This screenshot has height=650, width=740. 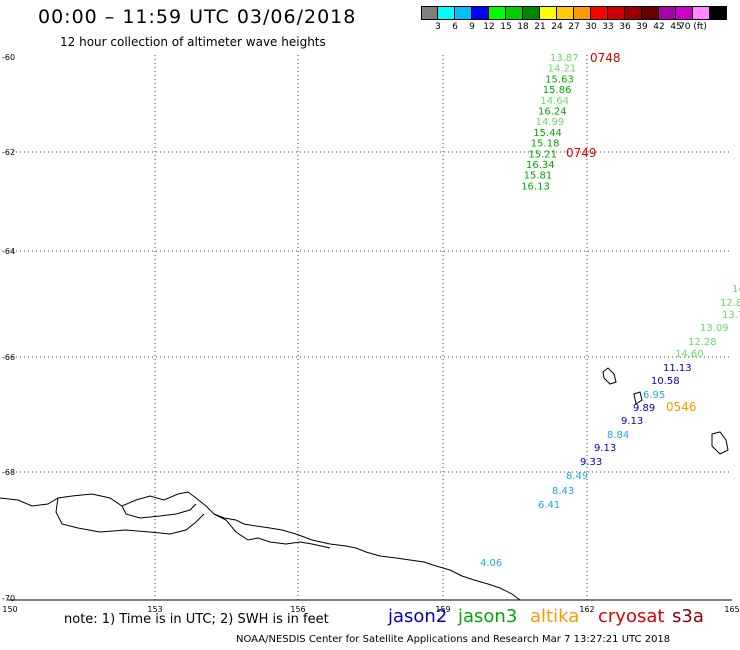 What do you see at coordinates (689, 354) in the screenshot?
I see `wave-height-reading: 14.60` at bounding box center [689, 354].